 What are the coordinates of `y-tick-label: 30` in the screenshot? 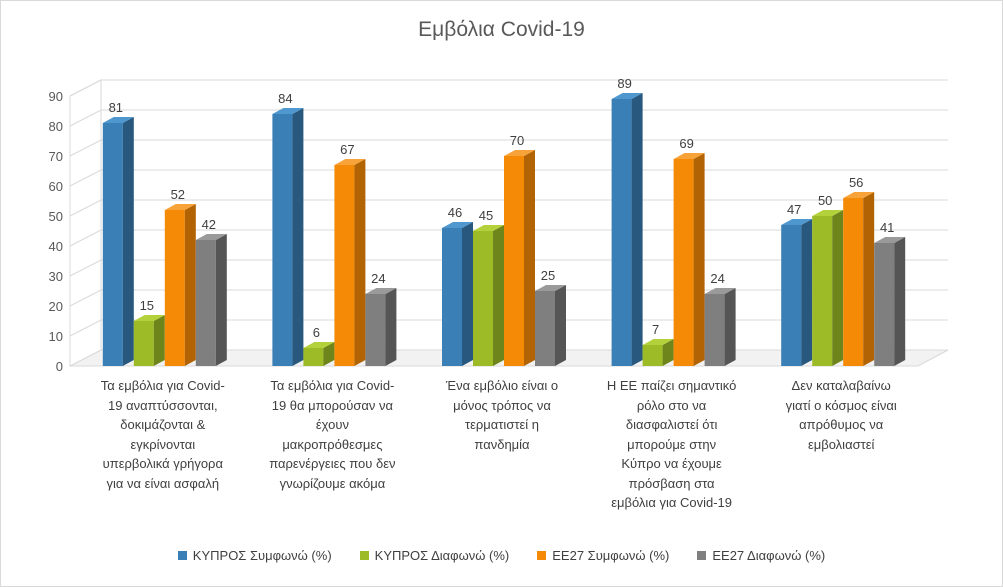 It's located at (56, 276).